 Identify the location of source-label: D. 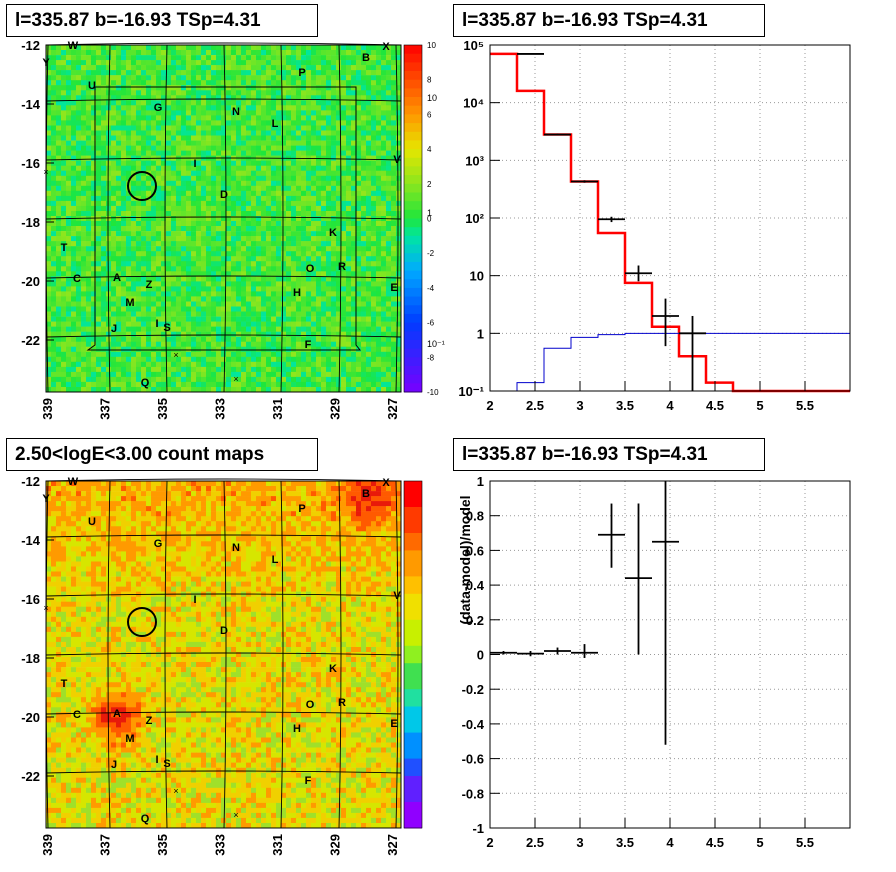
(224, 631).